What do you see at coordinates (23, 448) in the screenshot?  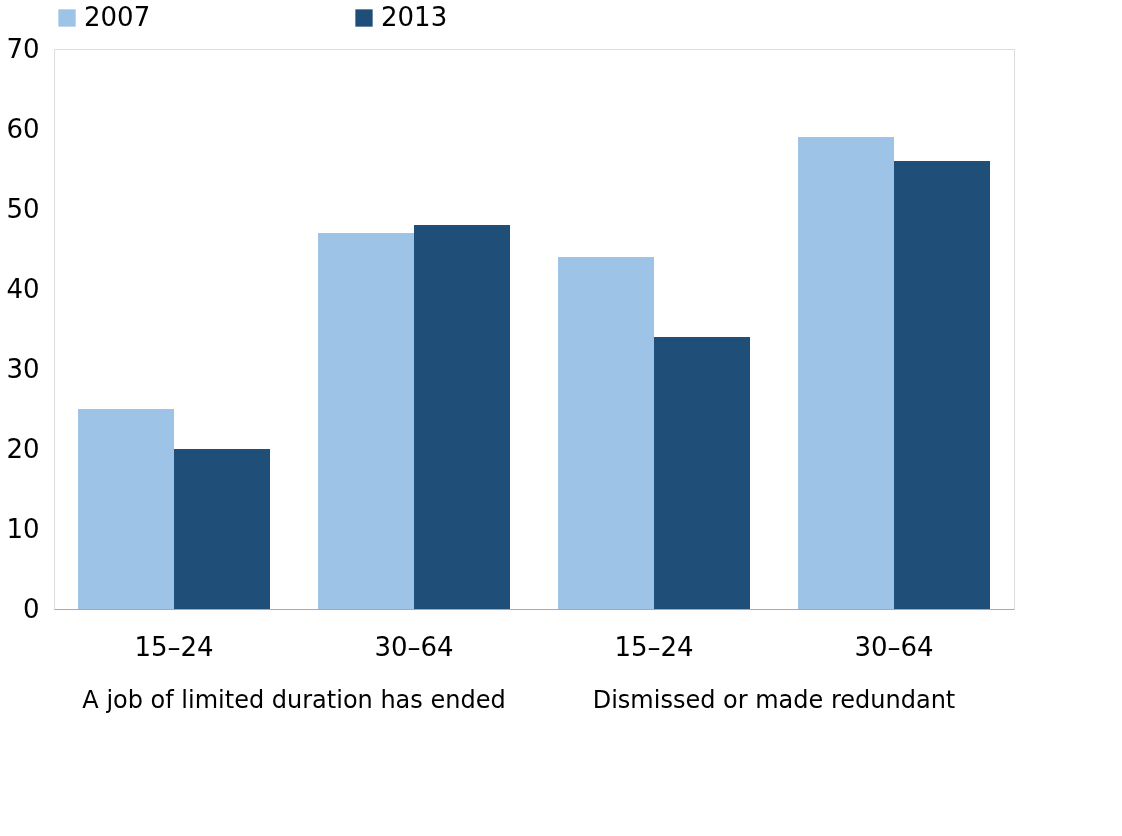 I see `y-tick-label: 20` at bounding box center [23, 448].